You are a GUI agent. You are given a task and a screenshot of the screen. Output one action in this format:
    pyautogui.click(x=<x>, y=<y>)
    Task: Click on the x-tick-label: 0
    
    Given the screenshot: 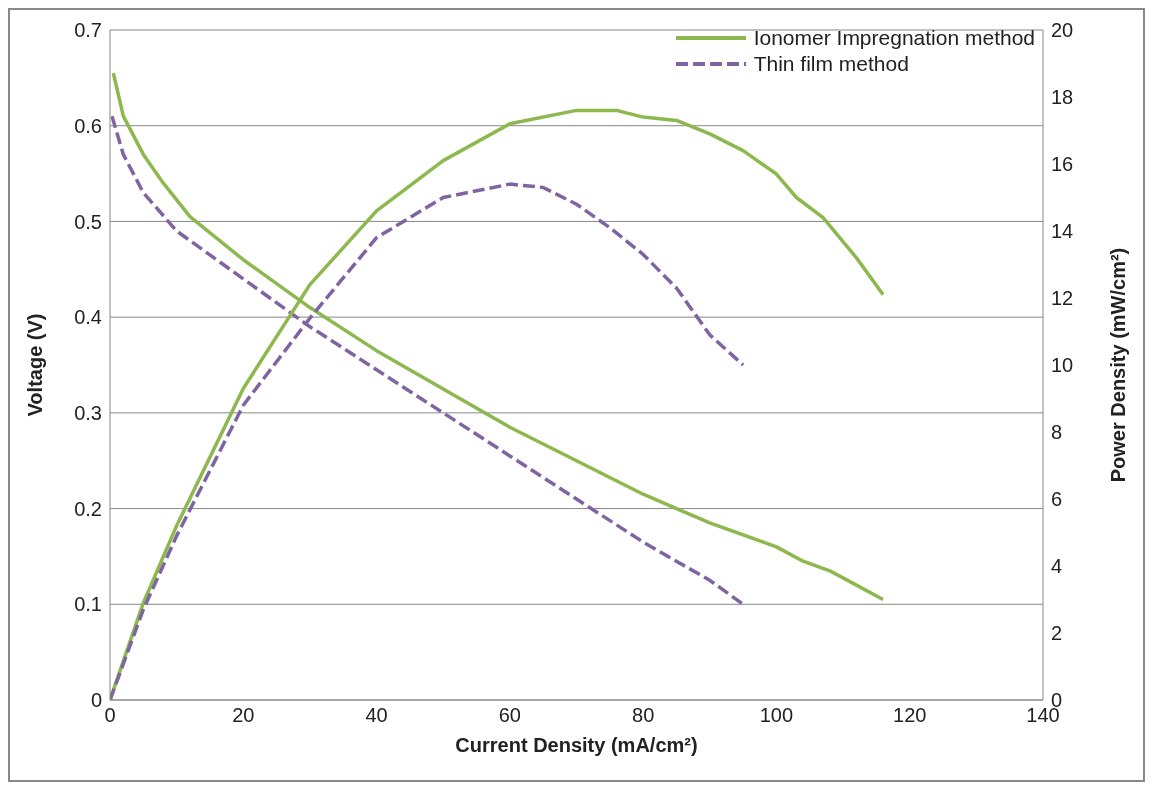 What is the action you would take?
    pyautogui.click(x=110, y=715)
    